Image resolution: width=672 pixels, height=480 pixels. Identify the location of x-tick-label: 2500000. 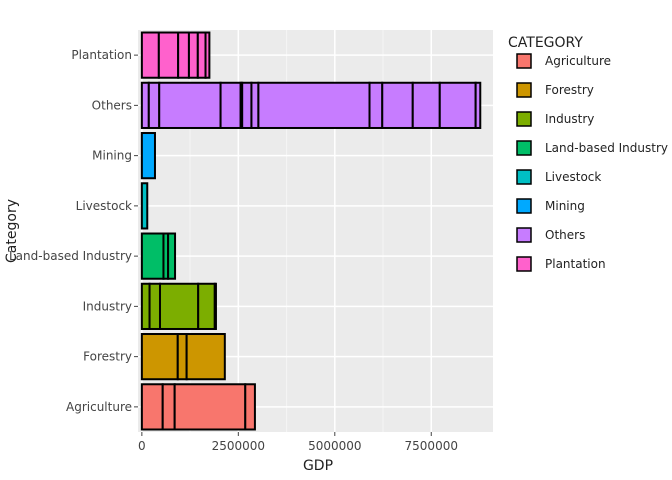
(238, 446).